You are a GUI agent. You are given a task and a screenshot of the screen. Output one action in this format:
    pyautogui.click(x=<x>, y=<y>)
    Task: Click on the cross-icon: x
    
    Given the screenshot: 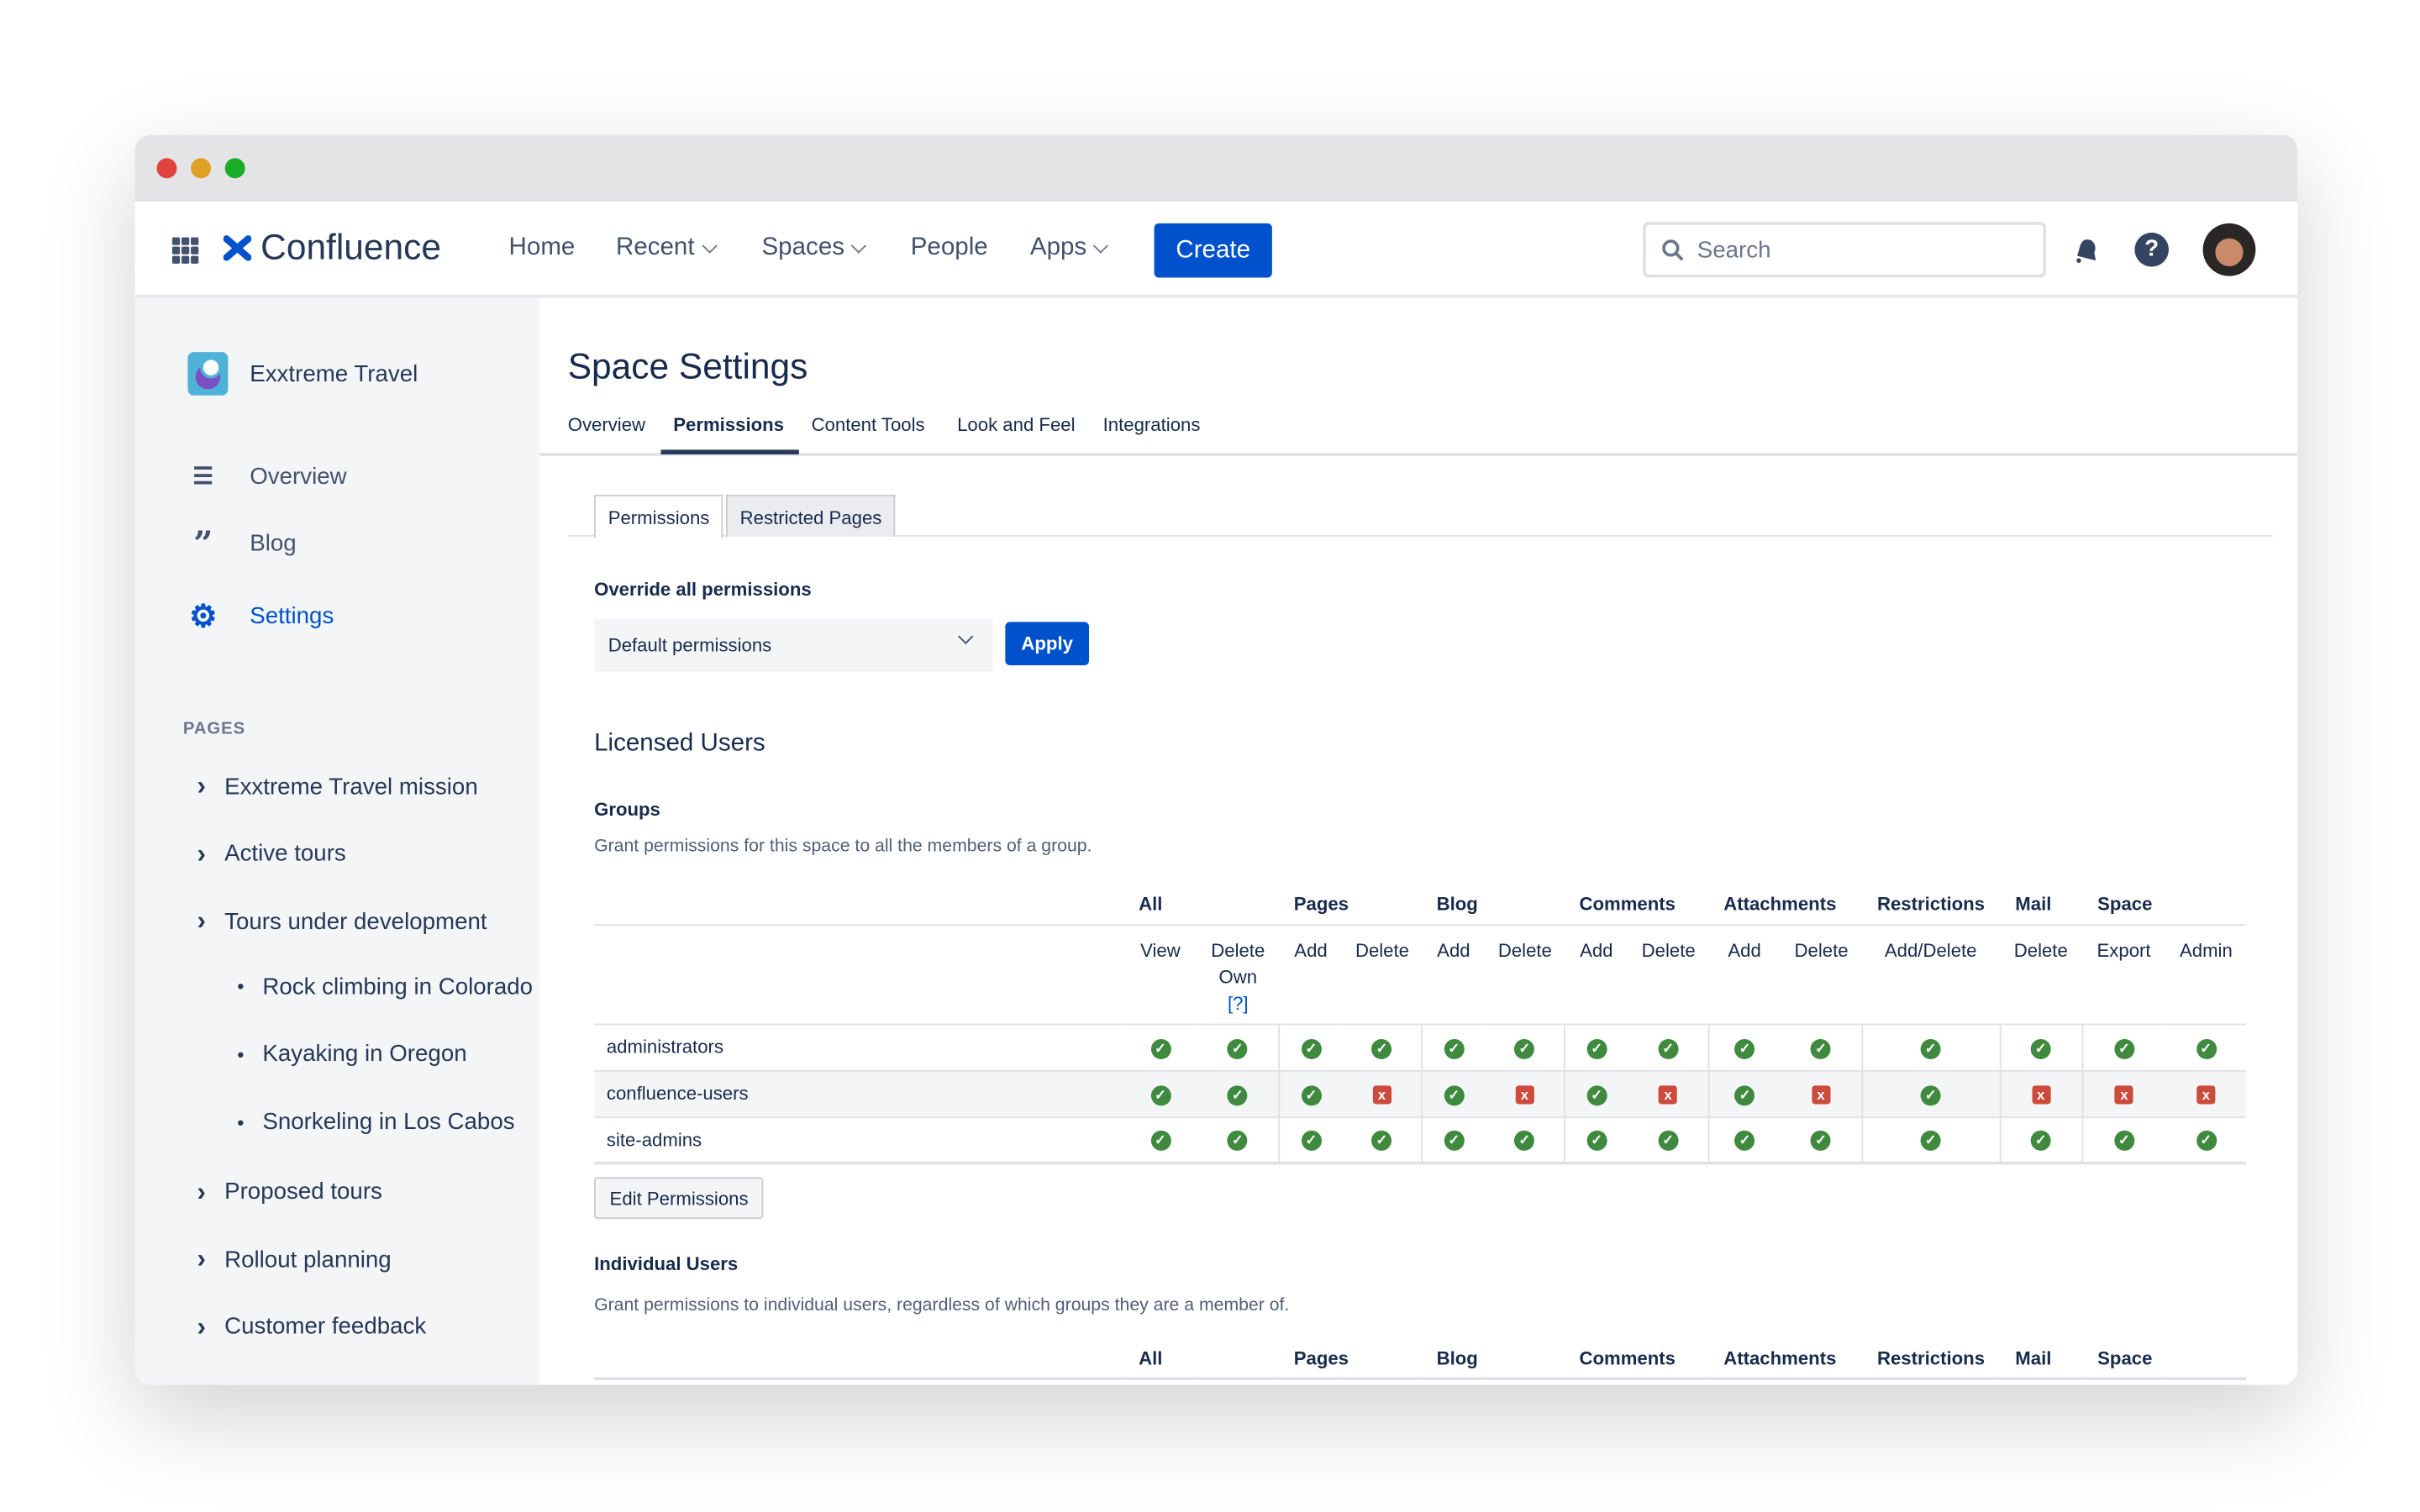 What is the action you would take?
    pyautogui.click(x=2206, y=1095)
    